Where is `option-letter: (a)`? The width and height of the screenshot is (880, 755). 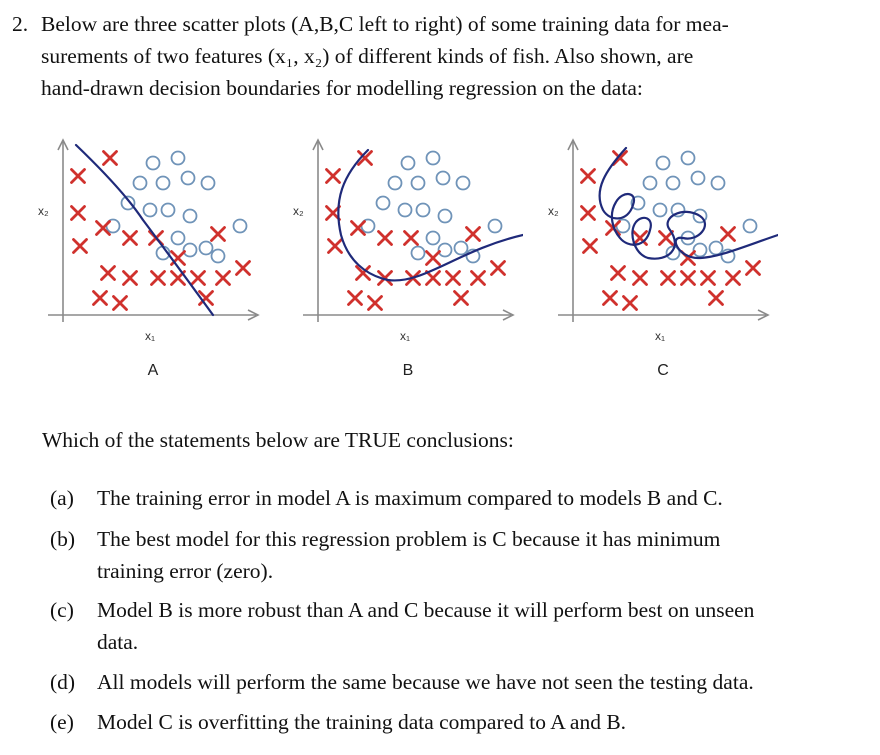
option-letter: (a) is located at coordinates (62, 498).